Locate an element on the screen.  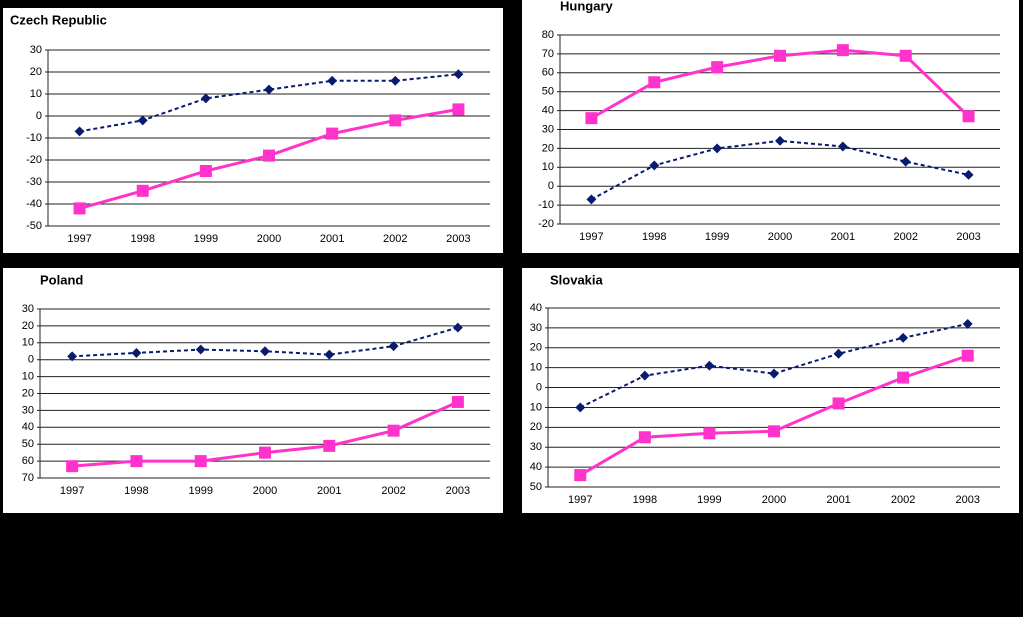
y-tick-label: -40 is located at coordinates (34, 204).